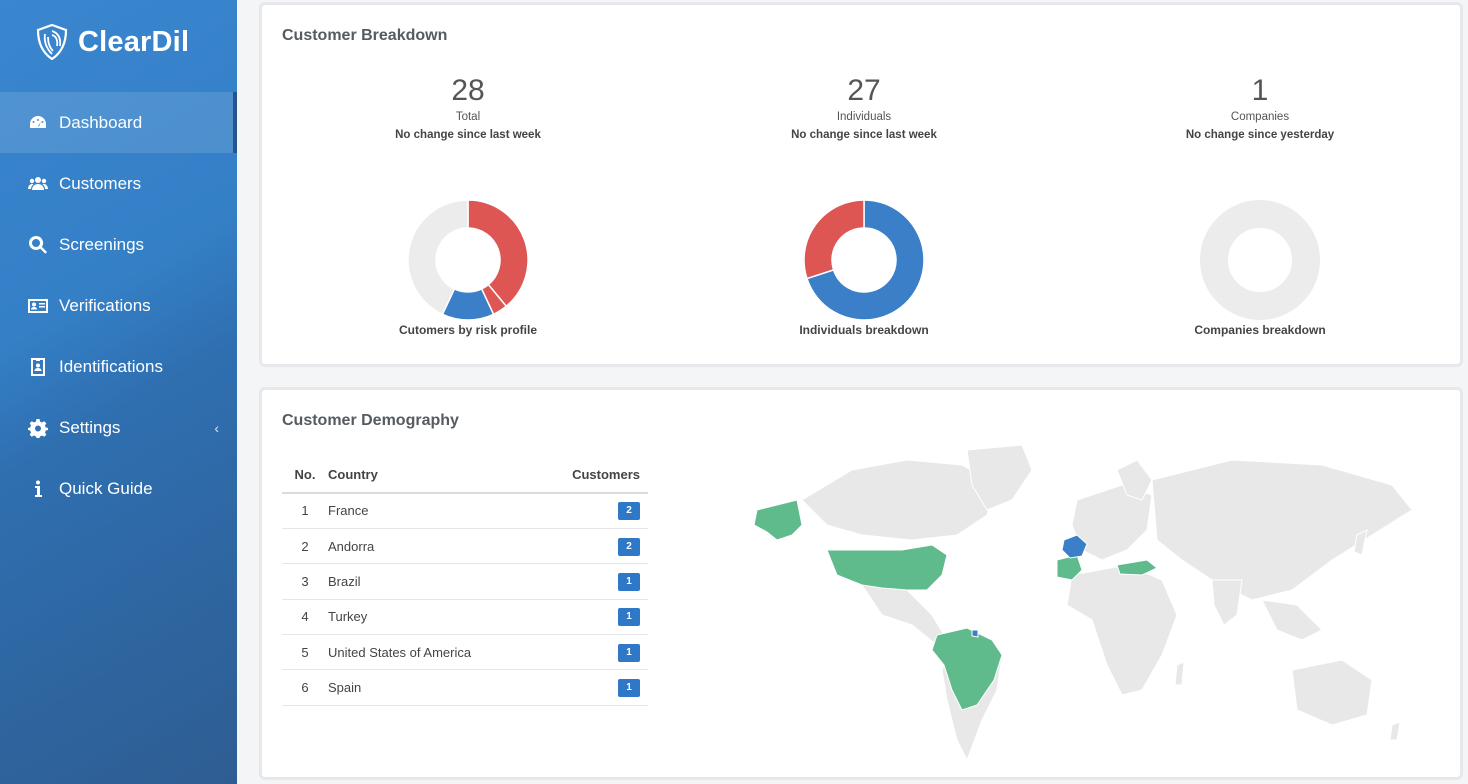 The width and height of the screenshot is (1468, 784). Describe the element at coordinates (38, 123) in the screenshot. I see `dashboard-icon` at that location.